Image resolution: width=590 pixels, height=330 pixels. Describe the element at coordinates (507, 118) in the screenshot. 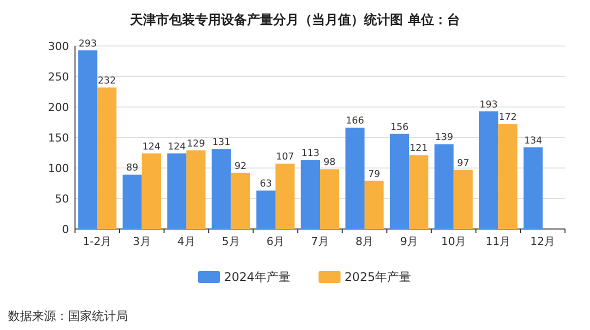

I see `data-label: 172` at that location.